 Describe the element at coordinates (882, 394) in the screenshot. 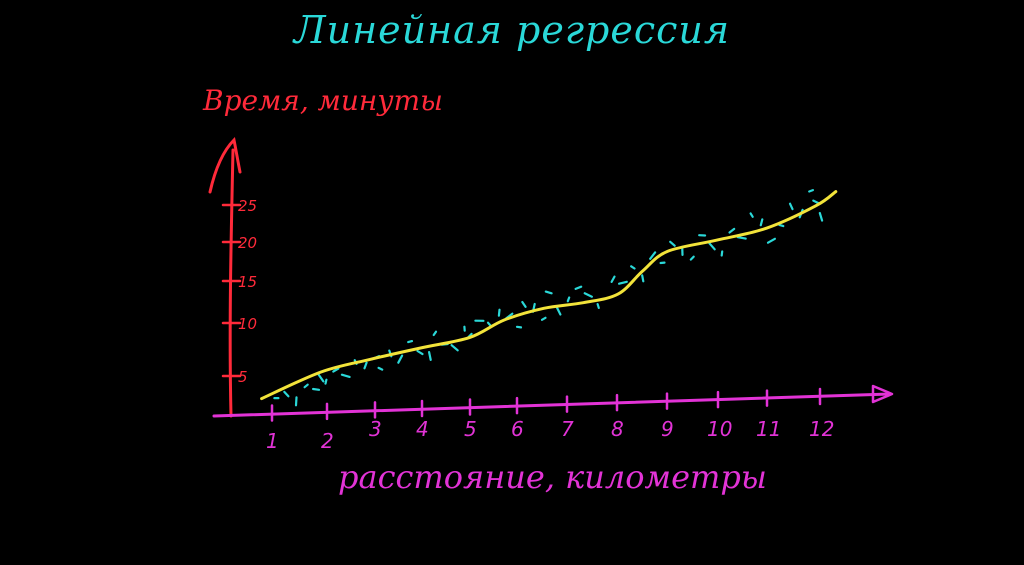

I see `x-axis-arrow-icon` at that location.